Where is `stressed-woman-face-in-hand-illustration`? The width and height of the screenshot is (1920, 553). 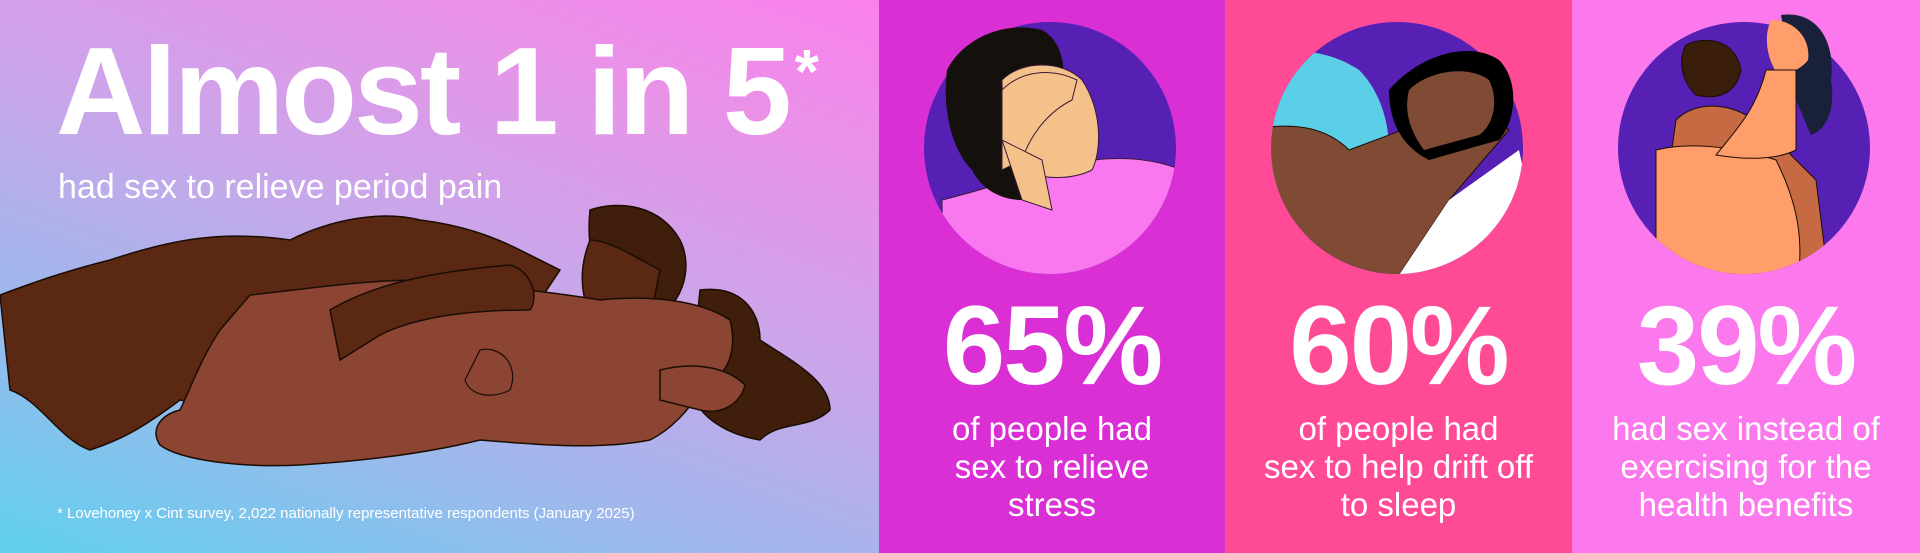 stressed-woman-face-in-hand-illustration is located at coordinates (1050, 148).